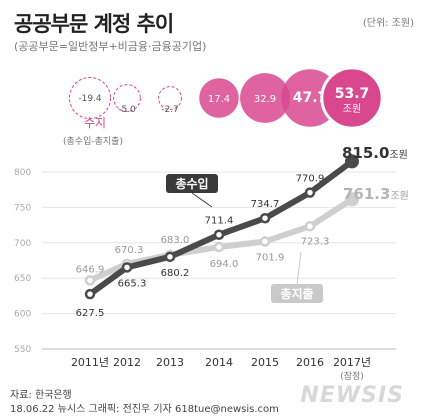  I want to click on balance-sublabel: (총수입-총지출), so click(93, 141).